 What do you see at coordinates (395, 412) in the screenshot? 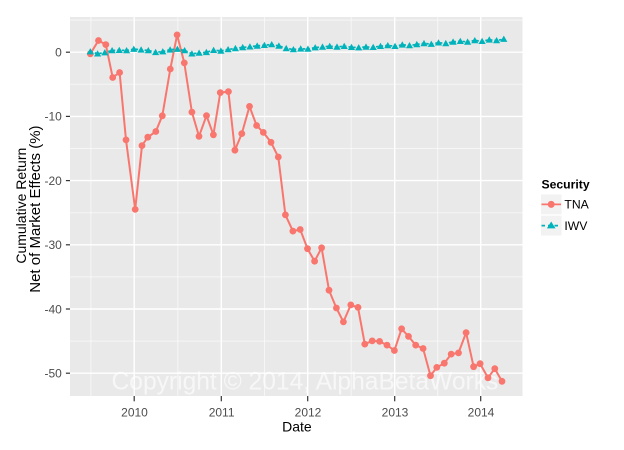
I see `svg-text: 2013` at bounding box center [395, 412].